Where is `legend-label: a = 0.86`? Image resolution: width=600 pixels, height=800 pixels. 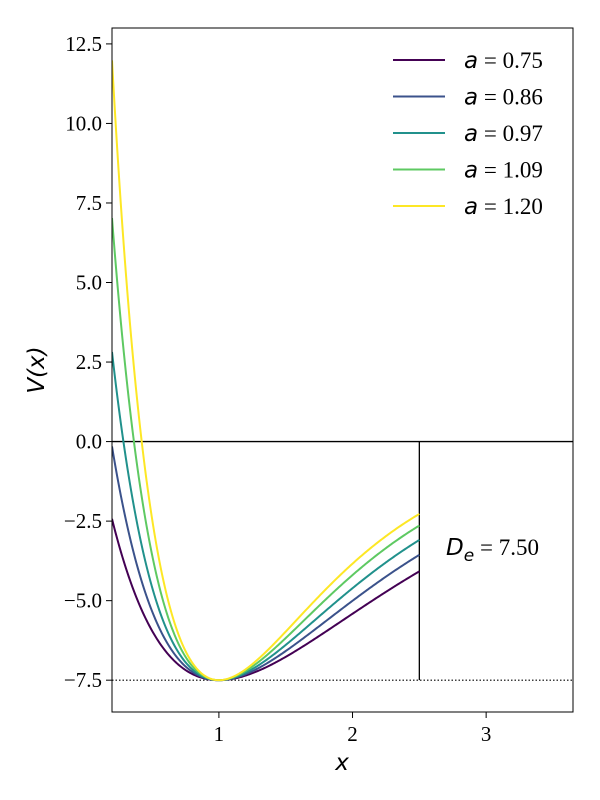
legend-label: a = 0.86 is located at coordinates (503, 98).